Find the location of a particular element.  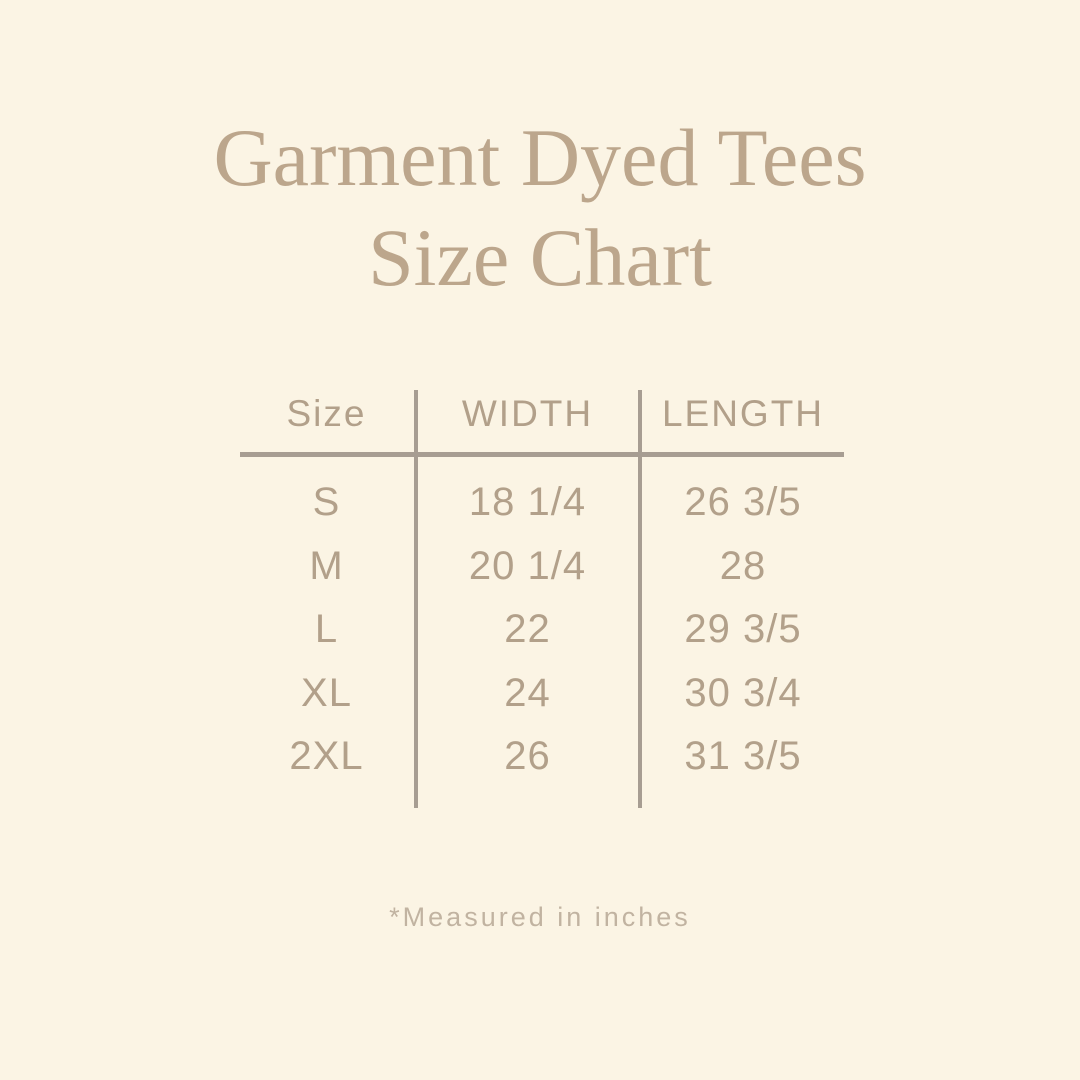

table-row: S 18 1/4 26 3/5 is located at coordinates (542, 503).